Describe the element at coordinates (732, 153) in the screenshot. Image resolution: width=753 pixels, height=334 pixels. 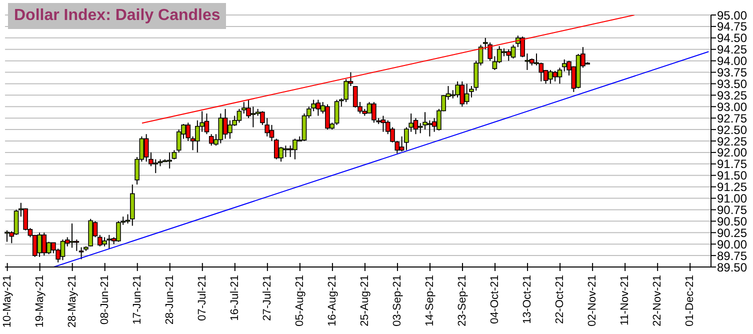
I see `y-tick-label: 92.00` at that location.